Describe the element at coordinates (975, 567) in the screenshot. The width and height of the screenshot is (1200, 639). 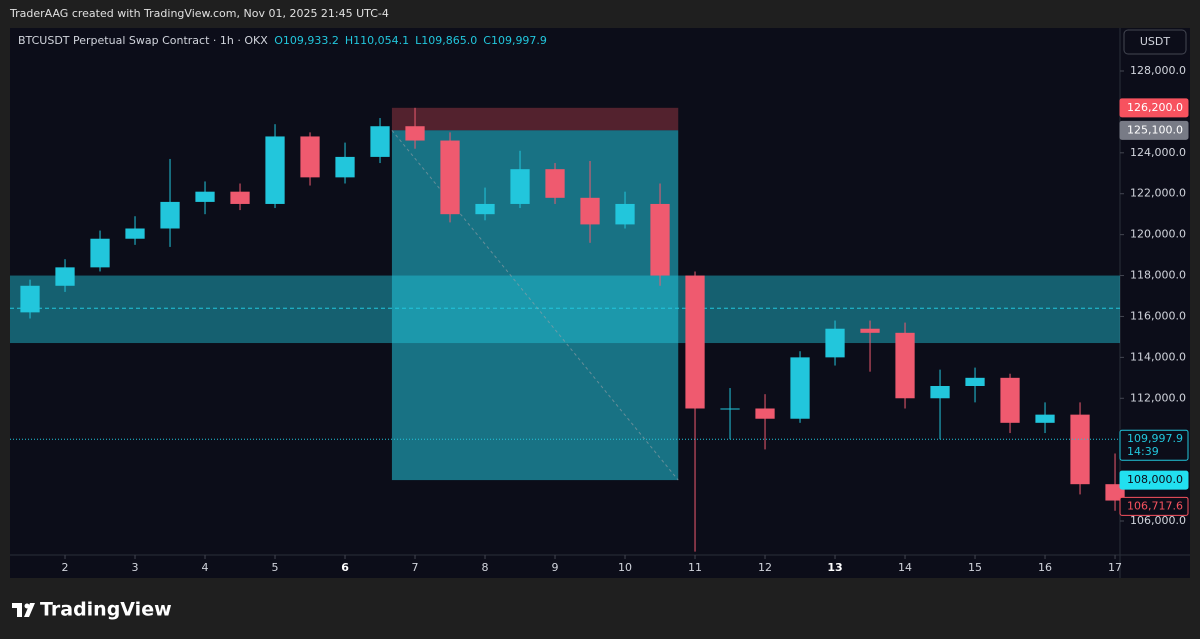
I see `x-tick-label: 15` at that location.